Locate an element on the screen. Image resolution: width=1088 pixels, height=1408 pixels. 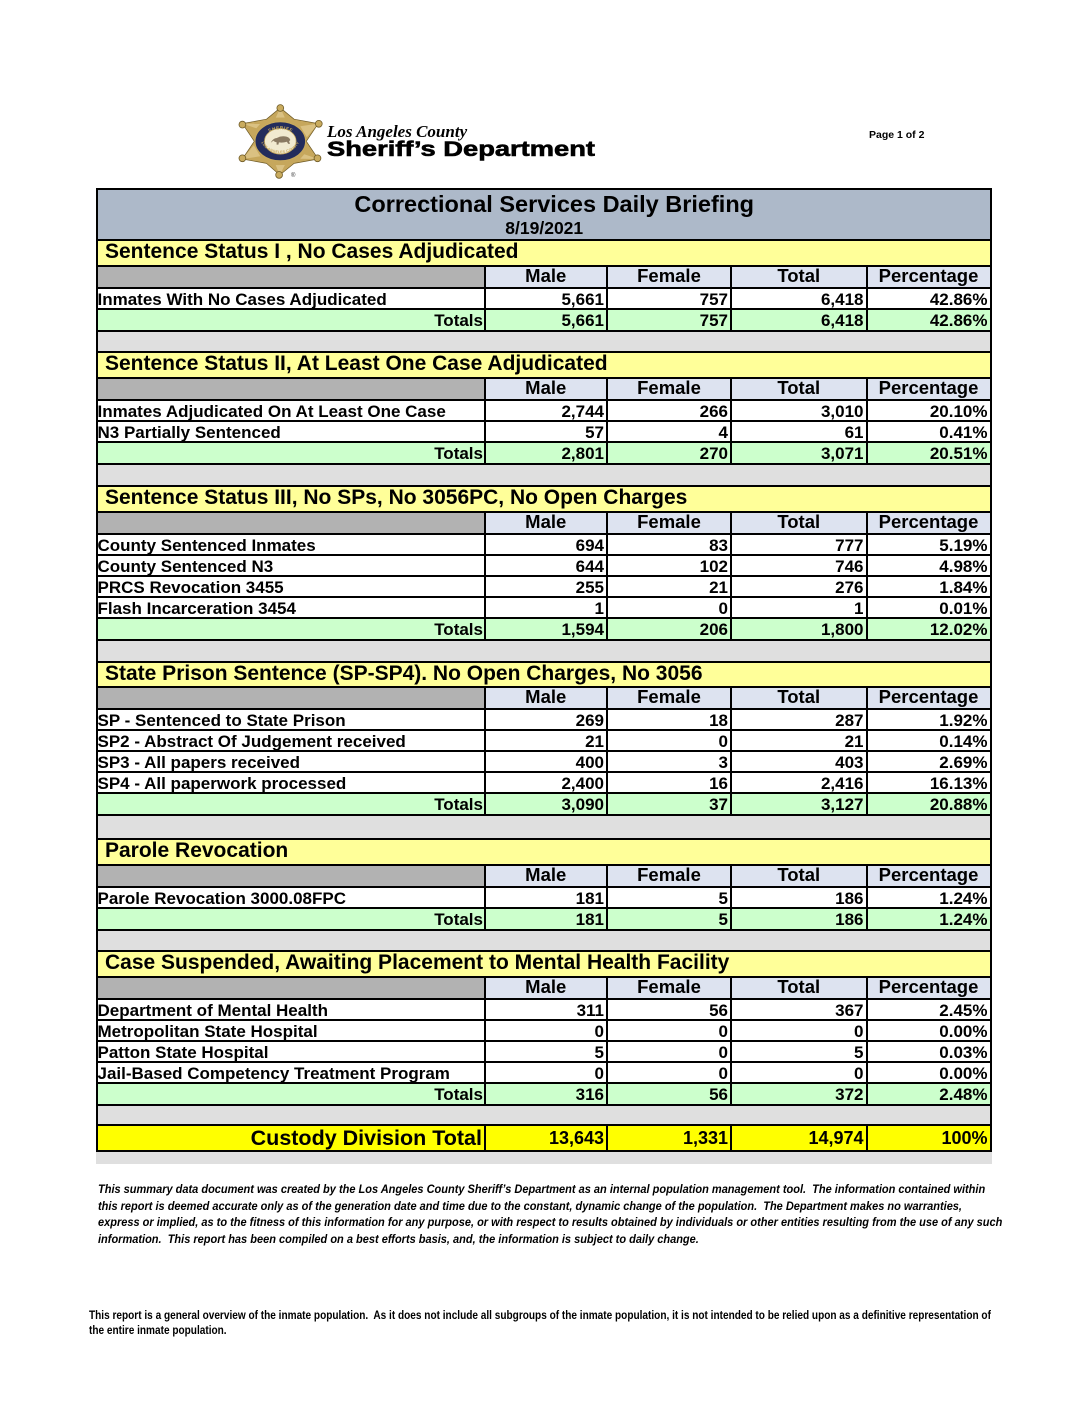
svg-text: SHERIFF is located at coordinates (280, 129).